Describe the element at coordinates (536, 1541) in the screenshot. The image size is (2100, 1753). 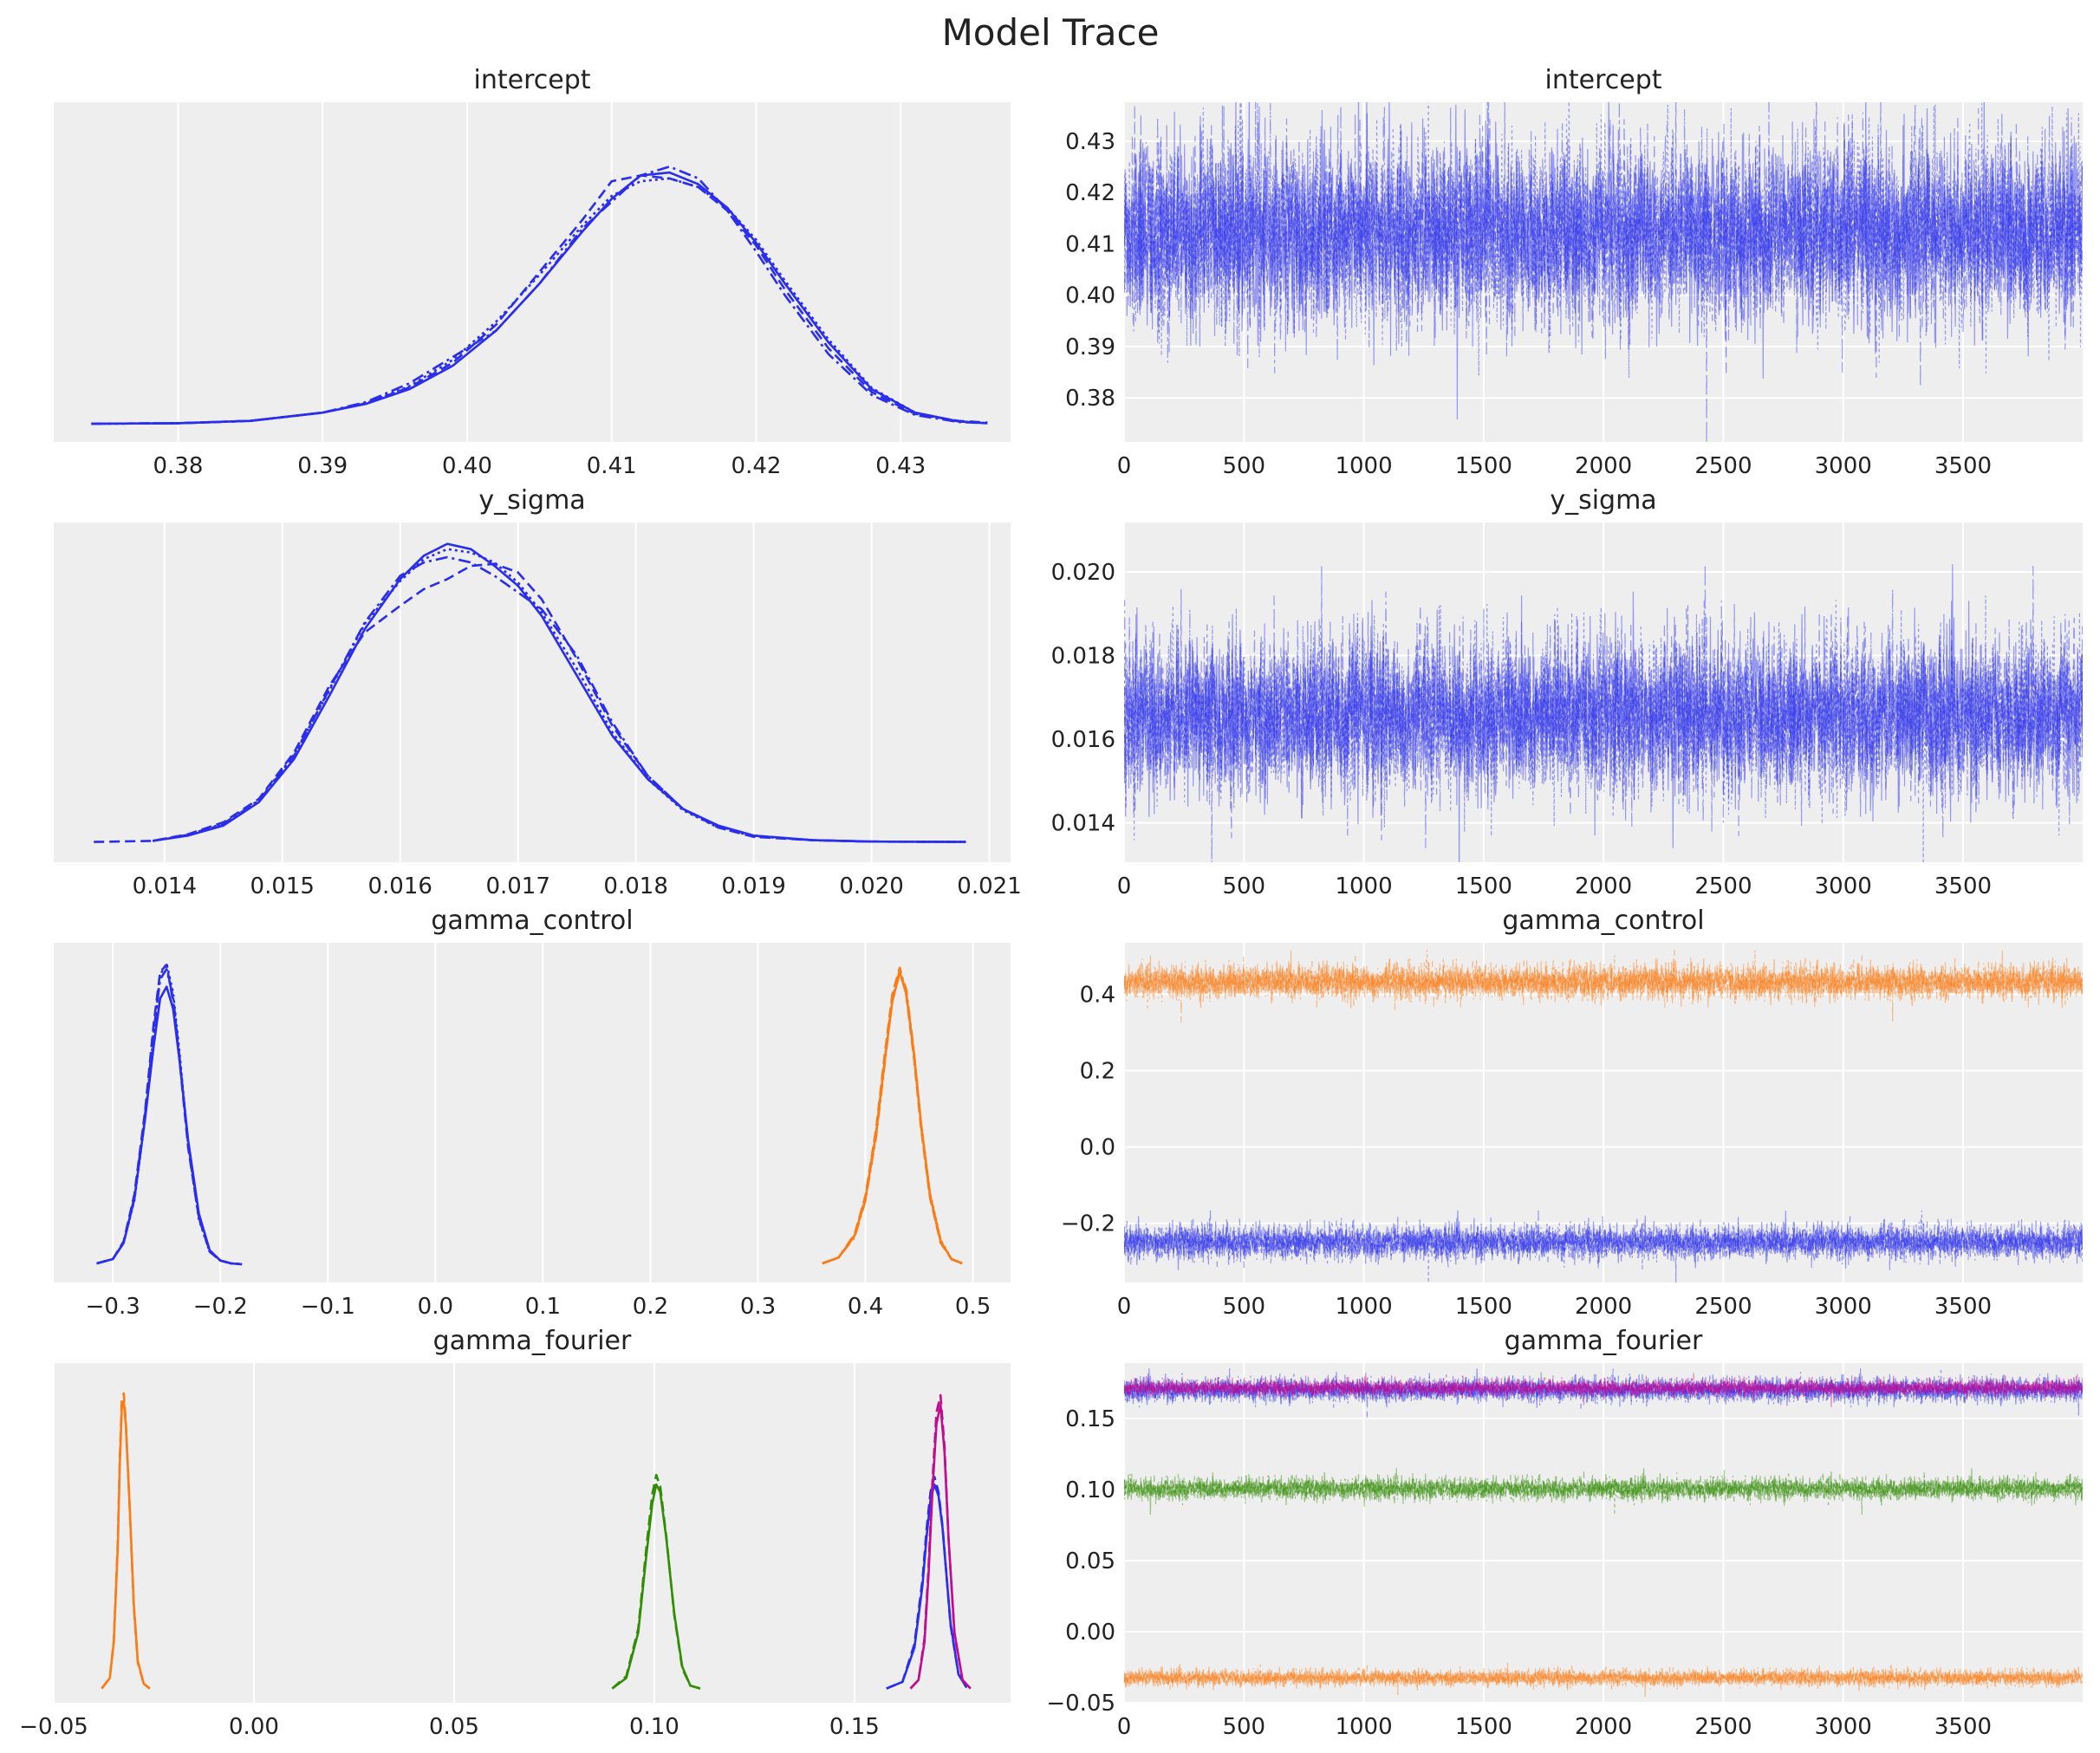
I see `gamma-fourier-density-series-group` at that location.